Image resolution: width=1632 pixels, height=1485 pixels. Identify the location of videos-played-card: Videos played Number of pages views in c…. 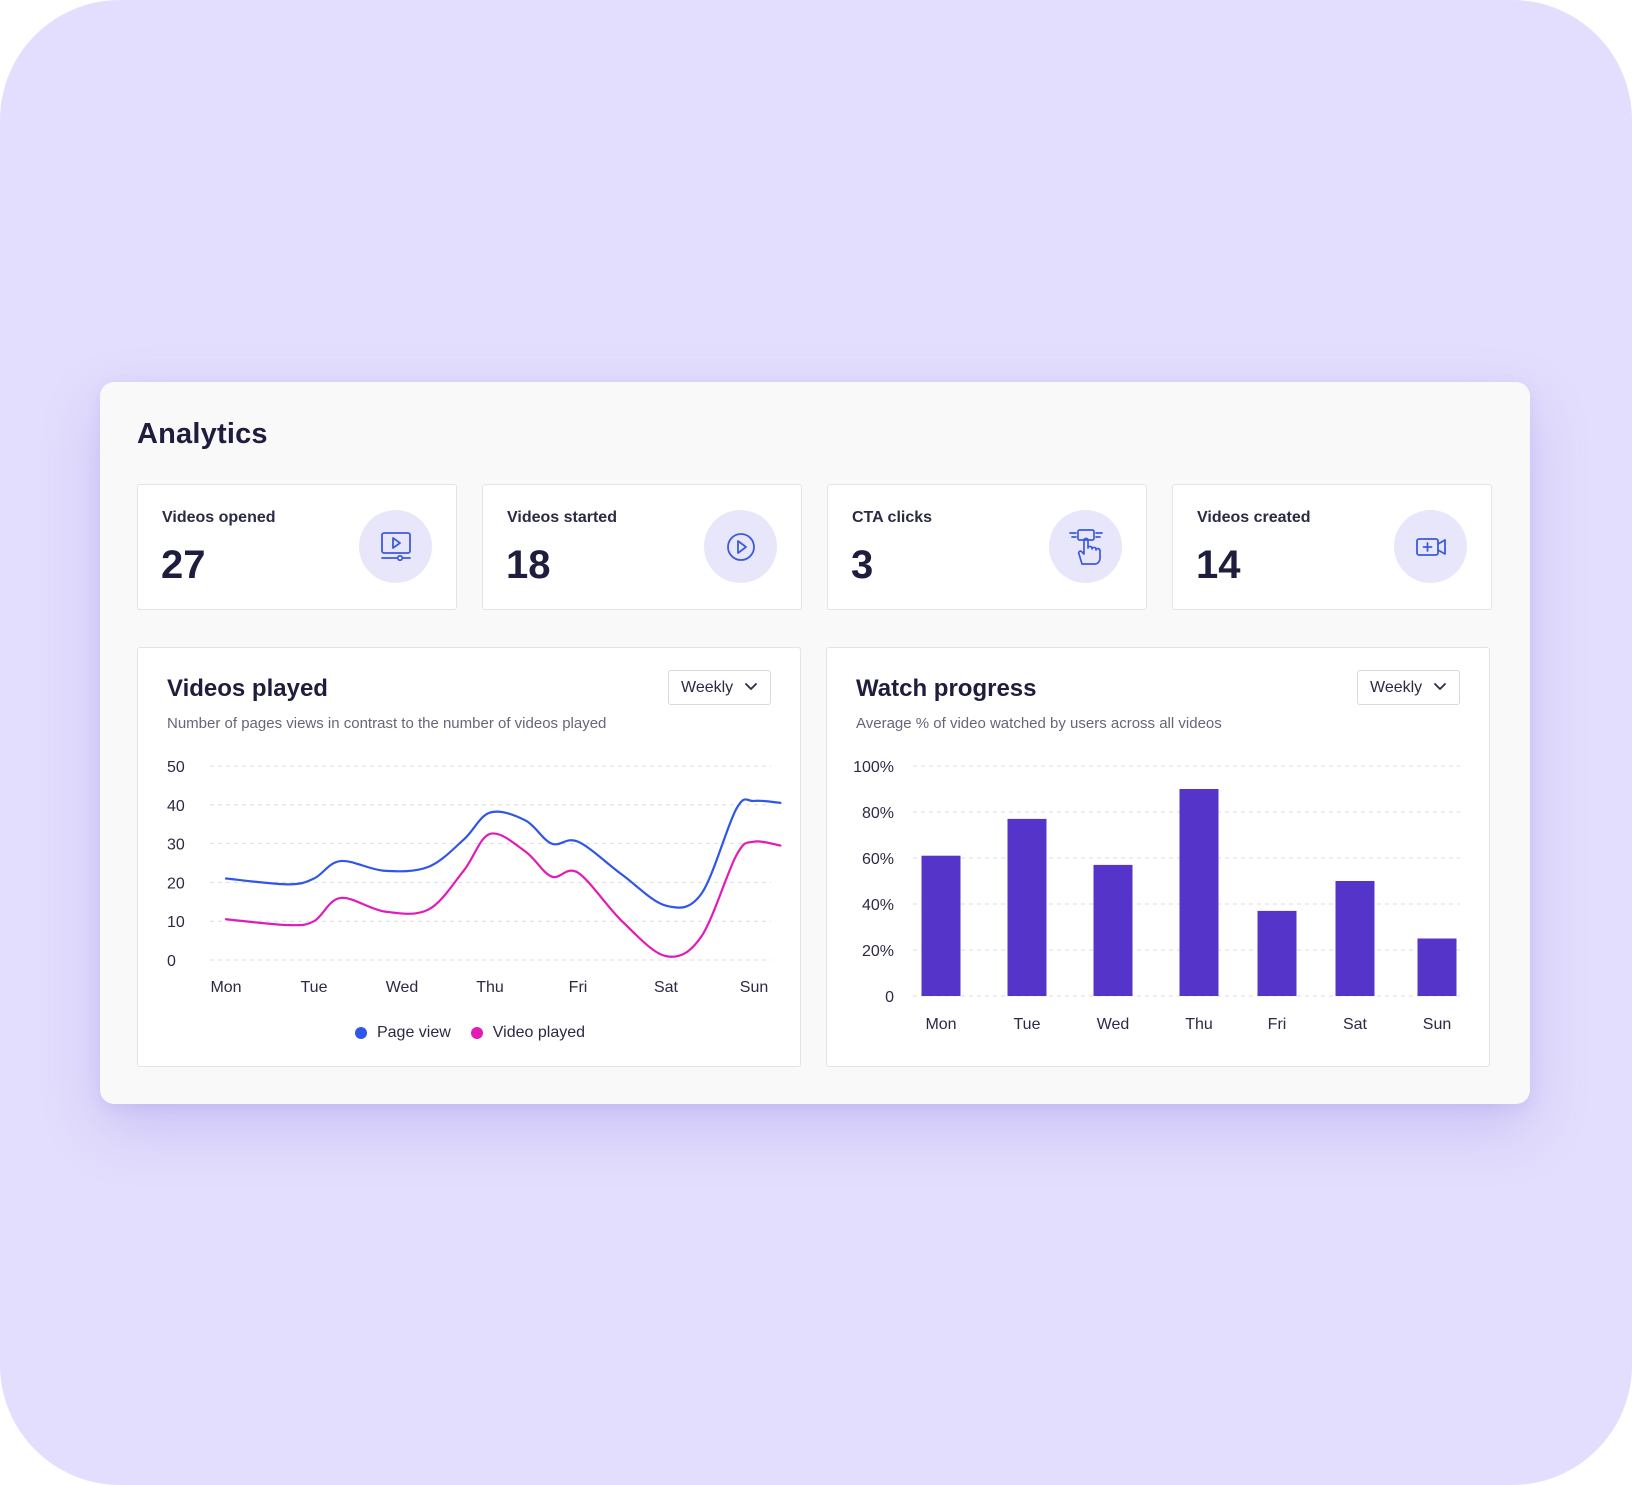
(469, 857).